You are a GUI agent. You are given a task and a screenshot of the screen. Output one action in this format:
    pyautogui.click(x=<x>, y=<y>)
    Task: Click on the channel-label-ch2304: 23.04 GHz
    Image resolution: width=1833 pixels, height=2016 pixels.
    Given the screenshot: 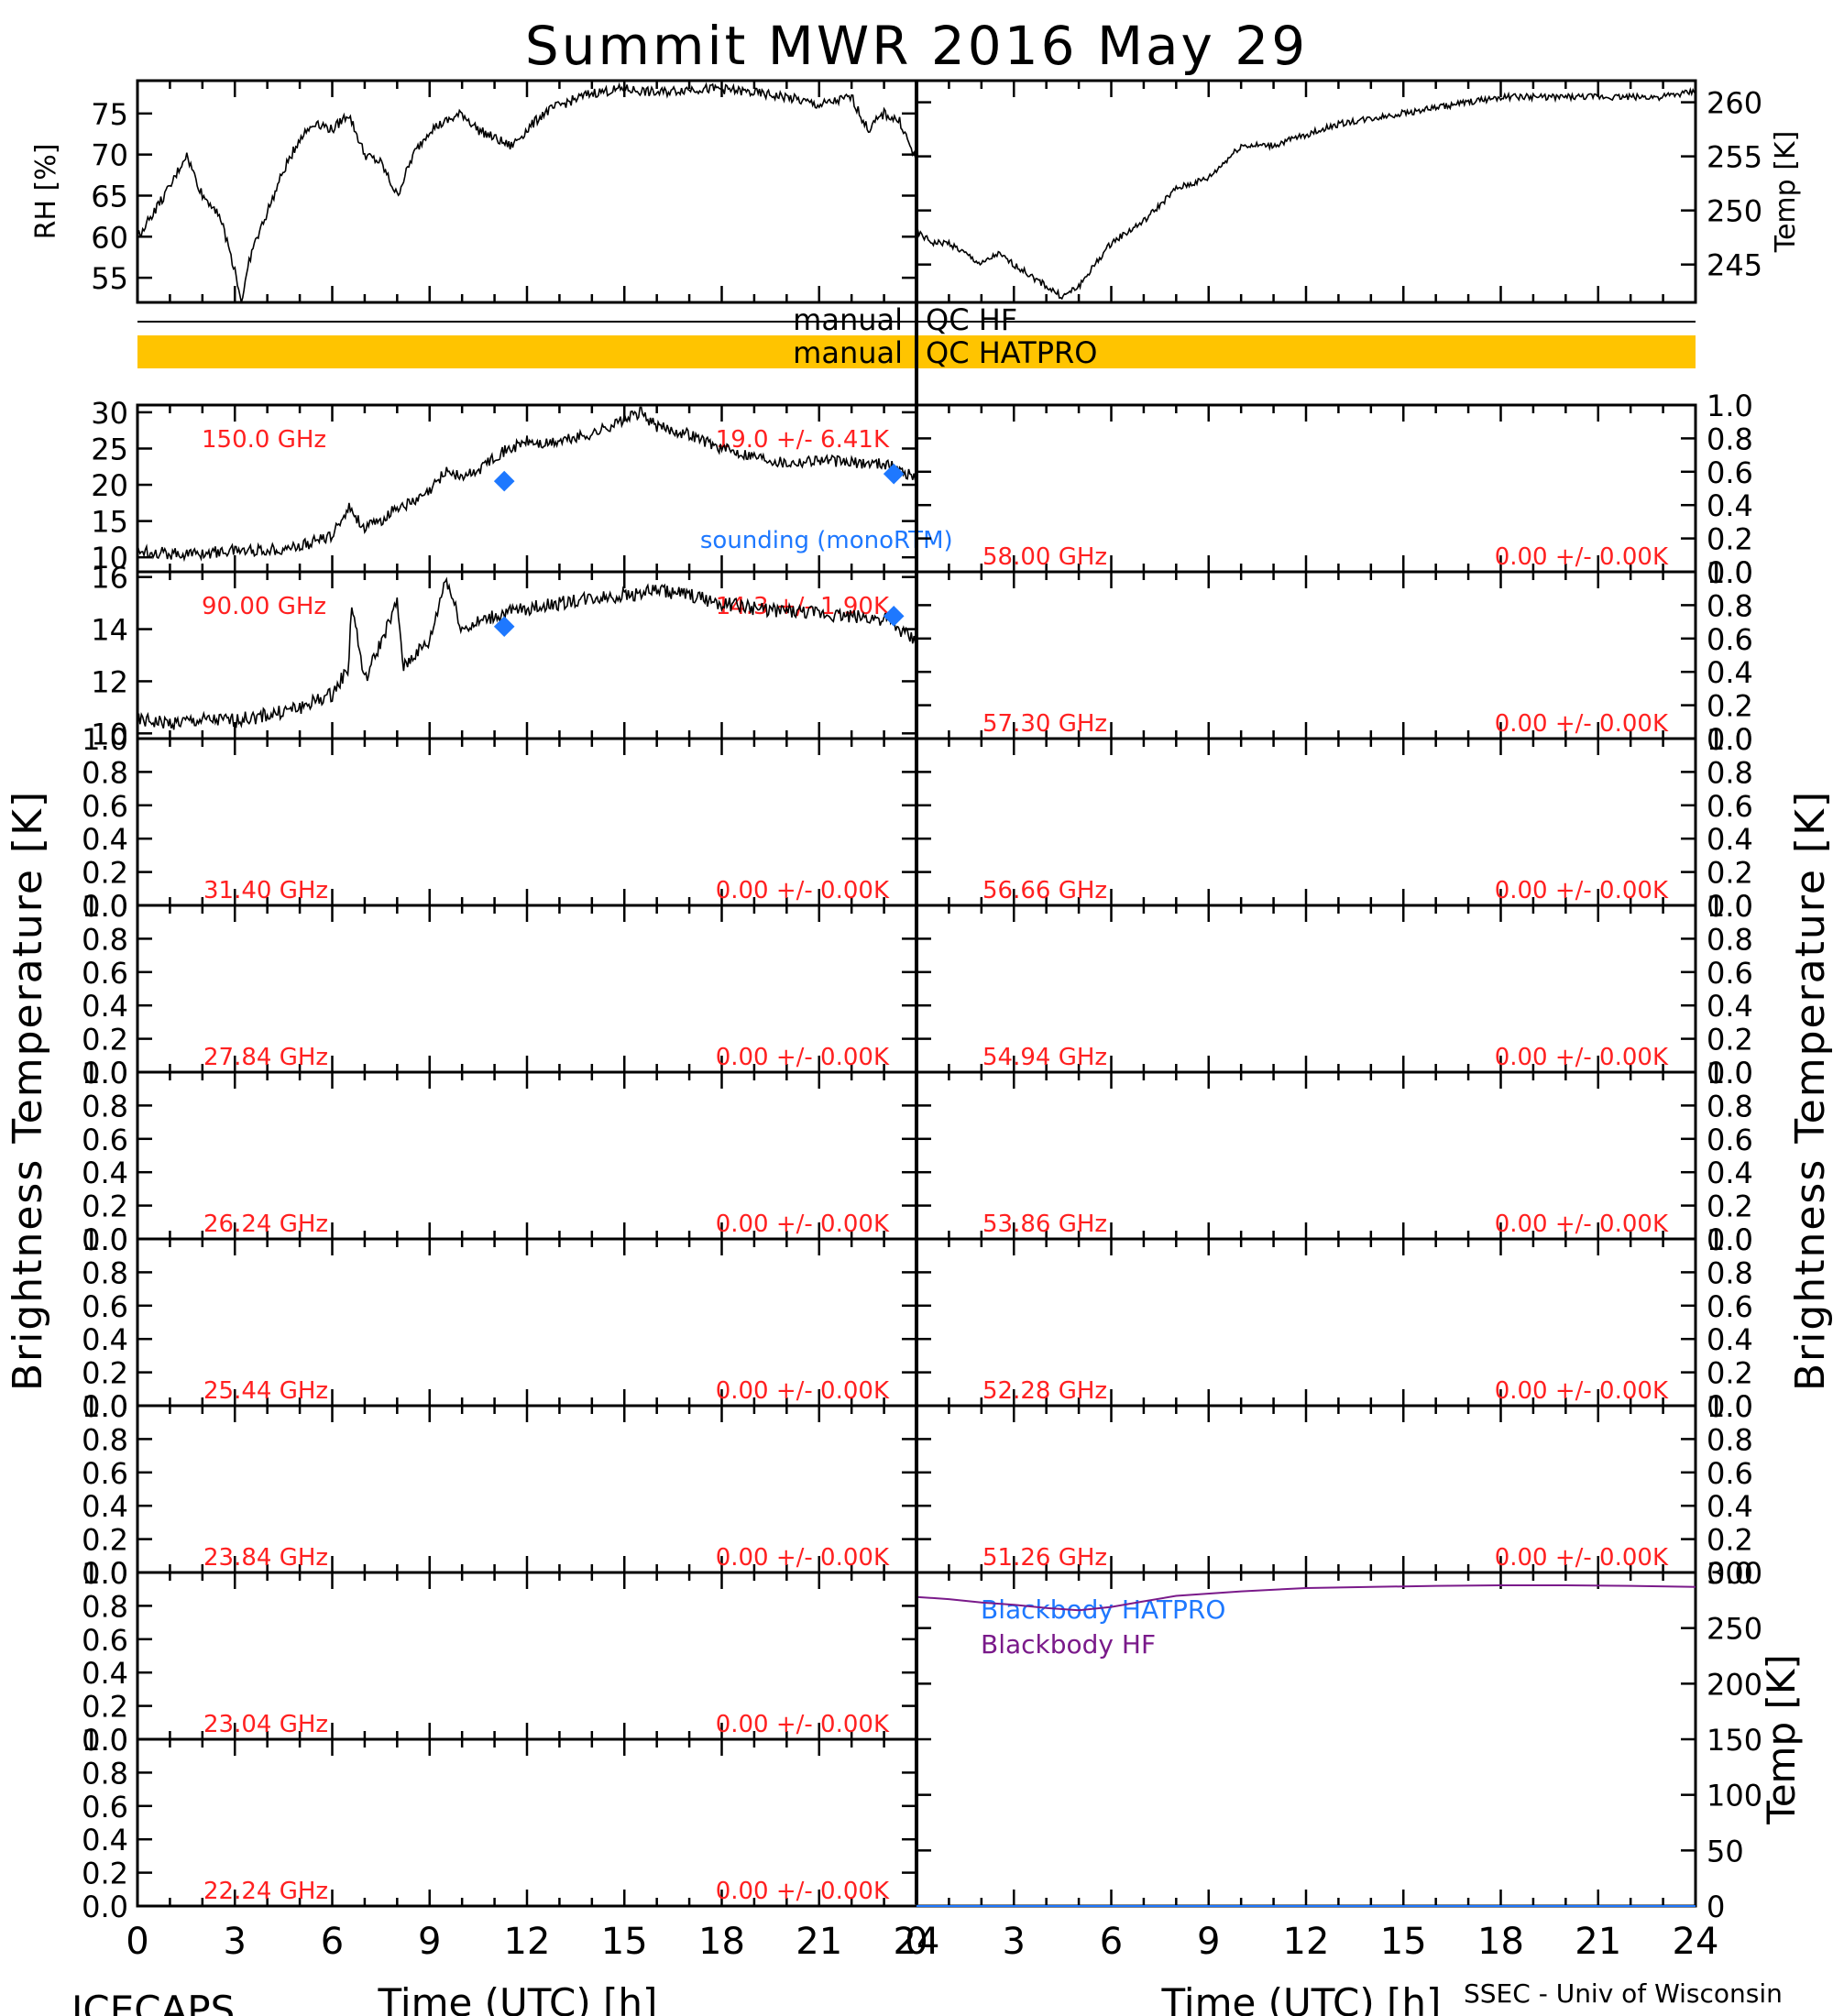 What is the action you would take?
    pyautogui.click(x=265, y=1724)
    